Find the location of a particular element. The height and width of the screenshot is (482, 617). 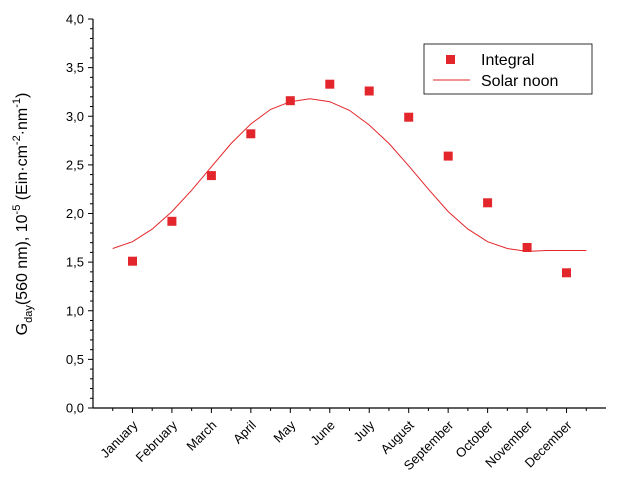

y-axis-title: Gday(560 nm), 10-5 (Ein·cm-2·nm-1) is located at coordinates (23, 214).